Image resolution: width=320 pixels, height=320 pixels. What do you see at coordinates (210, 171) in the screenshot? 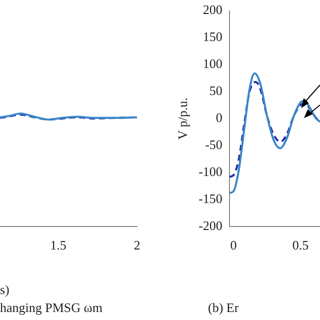
I see `y-tick-label: -100` at bounding box center [210, 171].